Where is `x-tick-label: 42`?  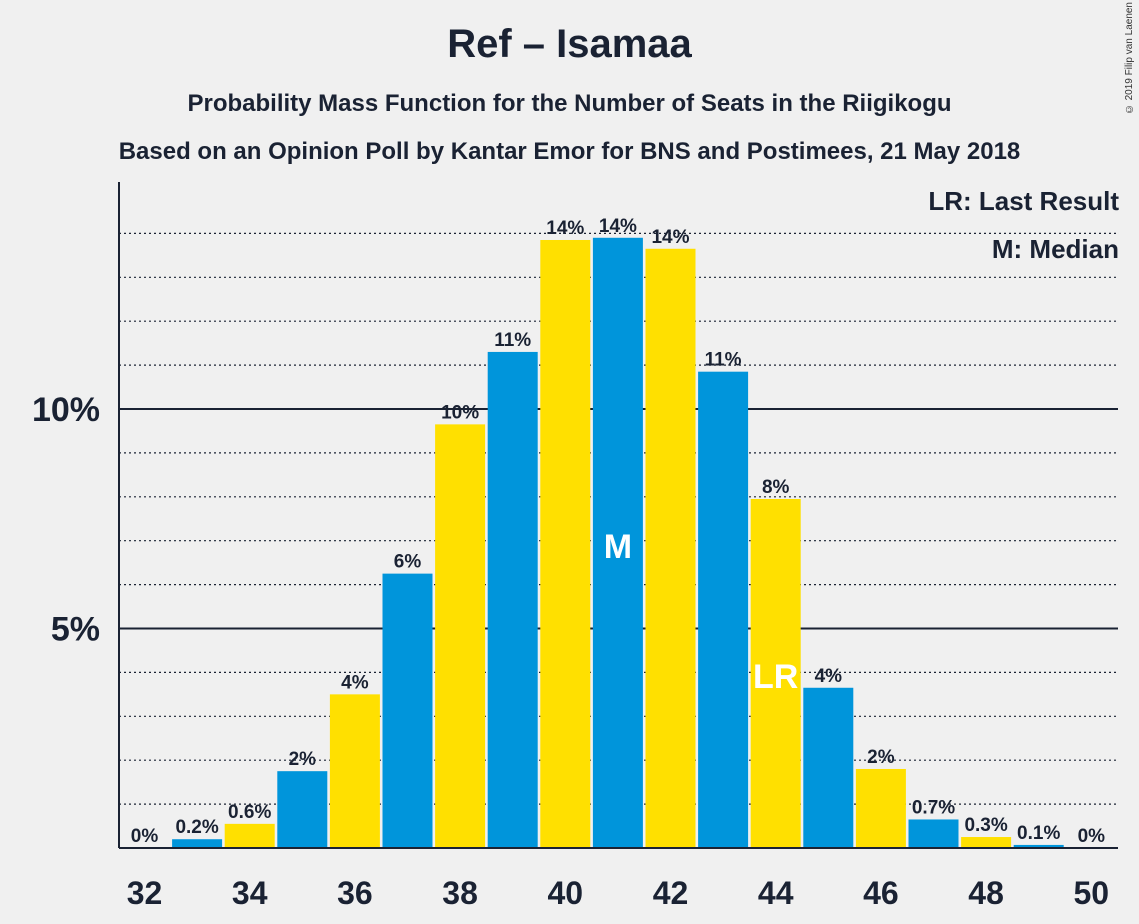 x-tick-label: 42 is located at coordinates (671, 893).